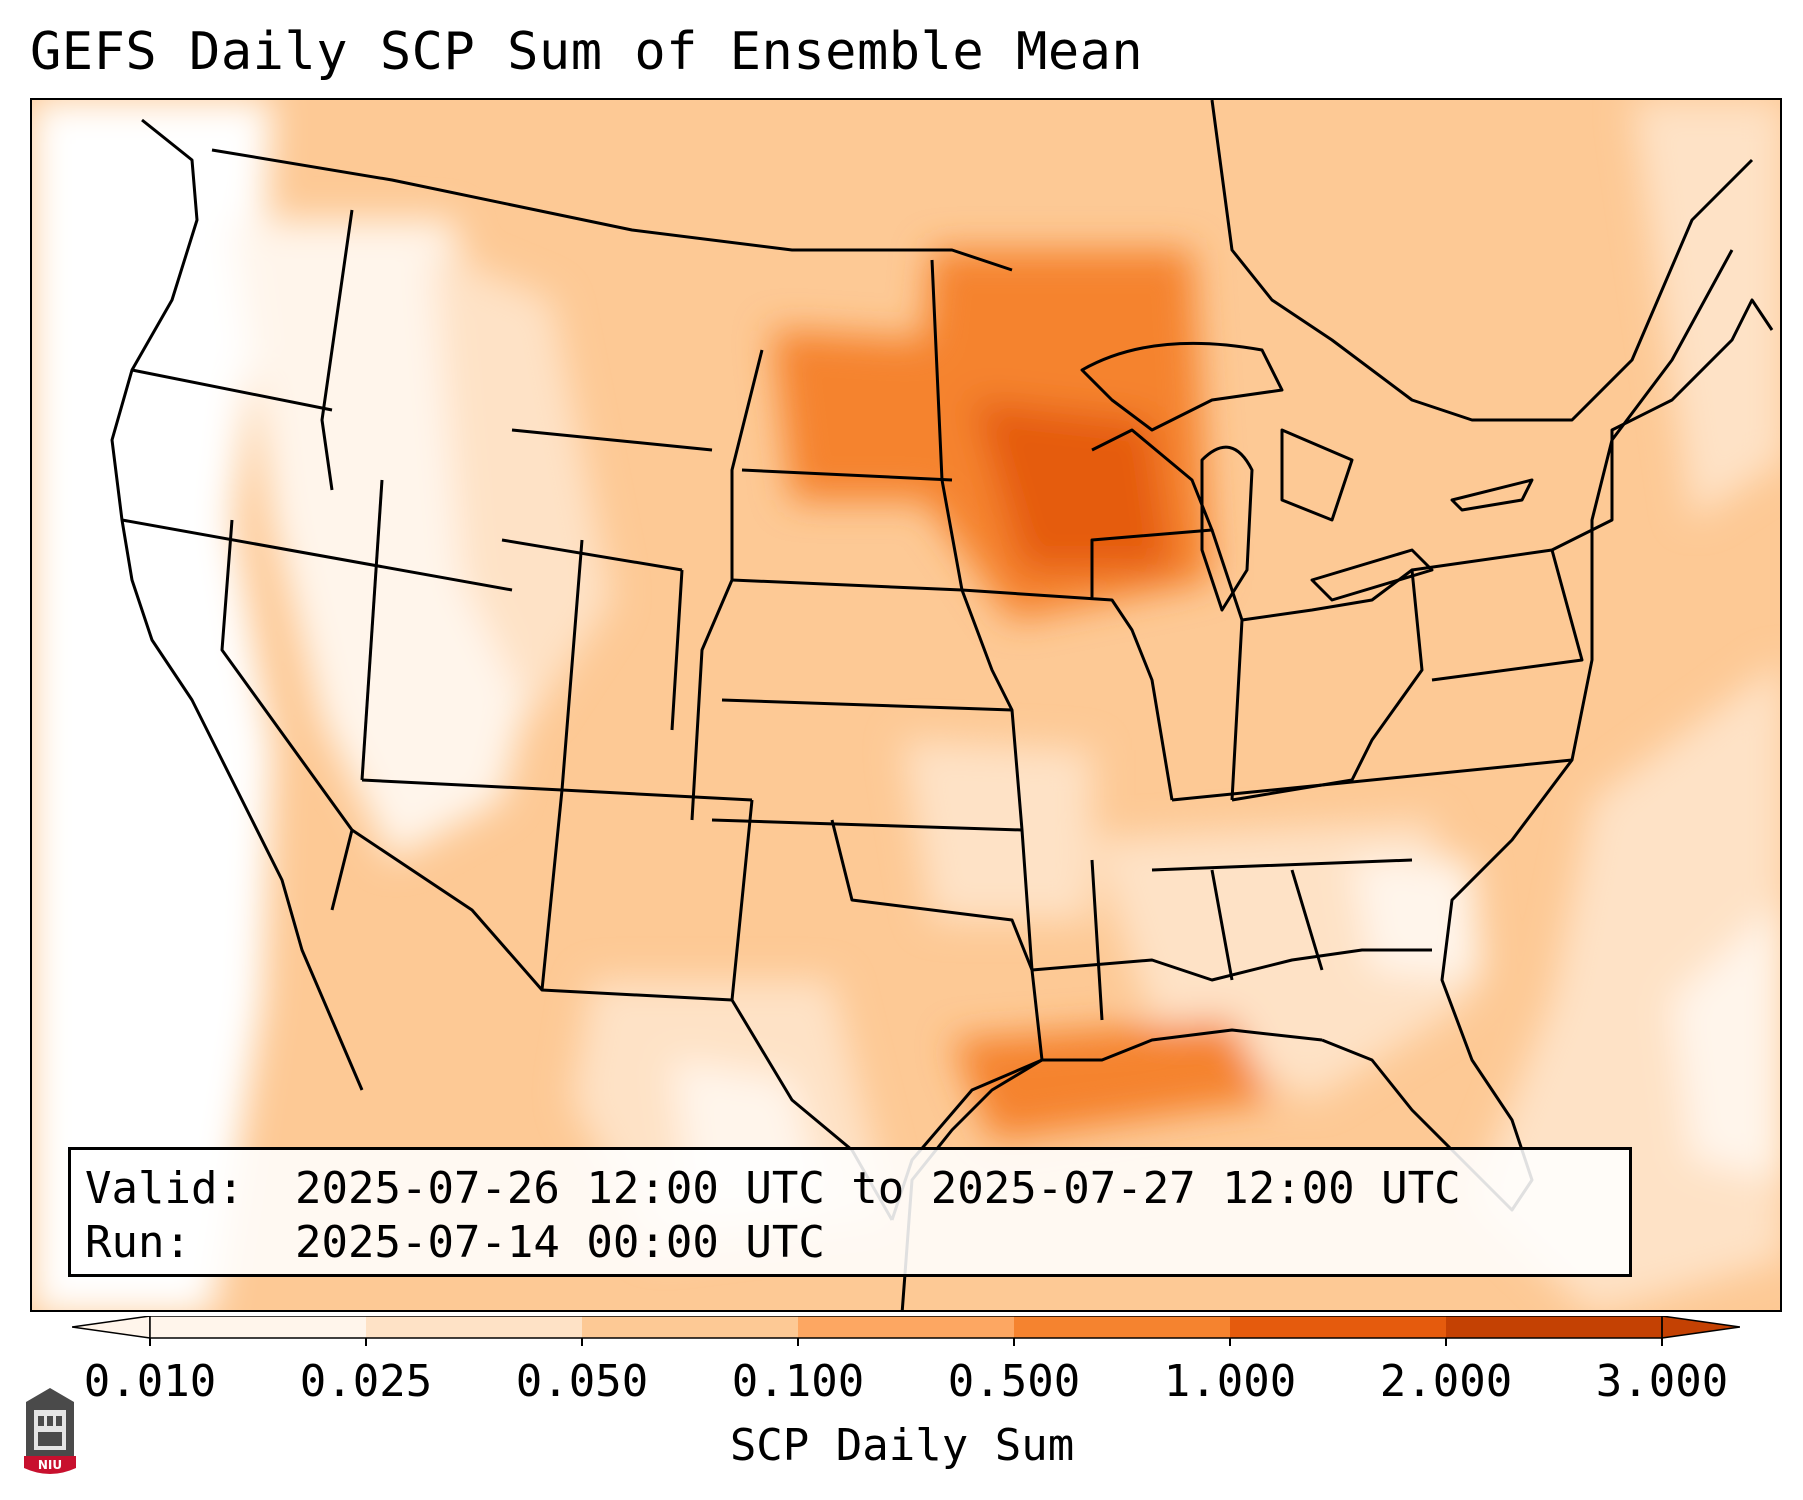 This screenshot has width=1803, height=1500. Describe the element at coordinates (138, 1242) in the screenshot. I see `run-label: Run:` at that location.